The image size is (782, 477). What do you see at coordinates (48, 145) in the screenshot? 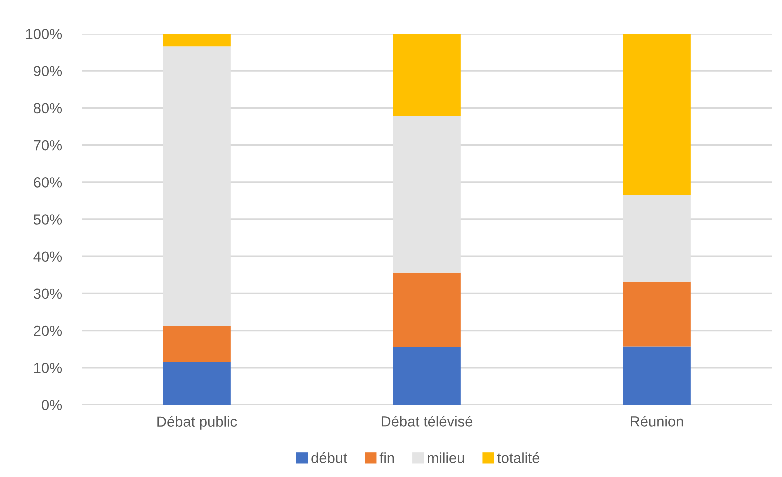
I see `y-tick-label: 70%` at bounding box center [48, 145].